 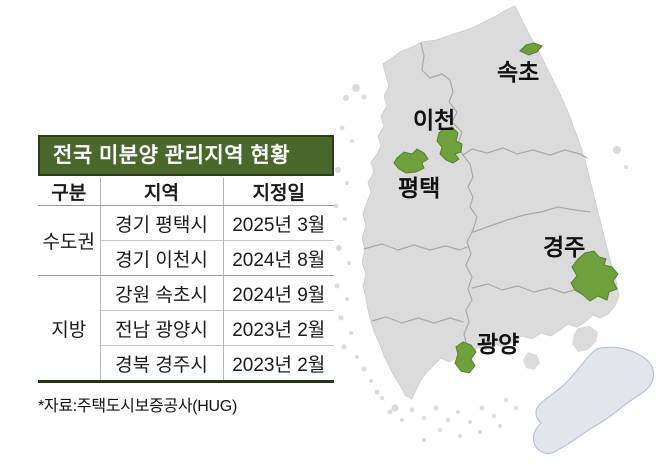 What do you see at coordinates (161, 293) in the screenshot?
I see `region-cell: 강원 속초시` at bounding box center [161, 293].